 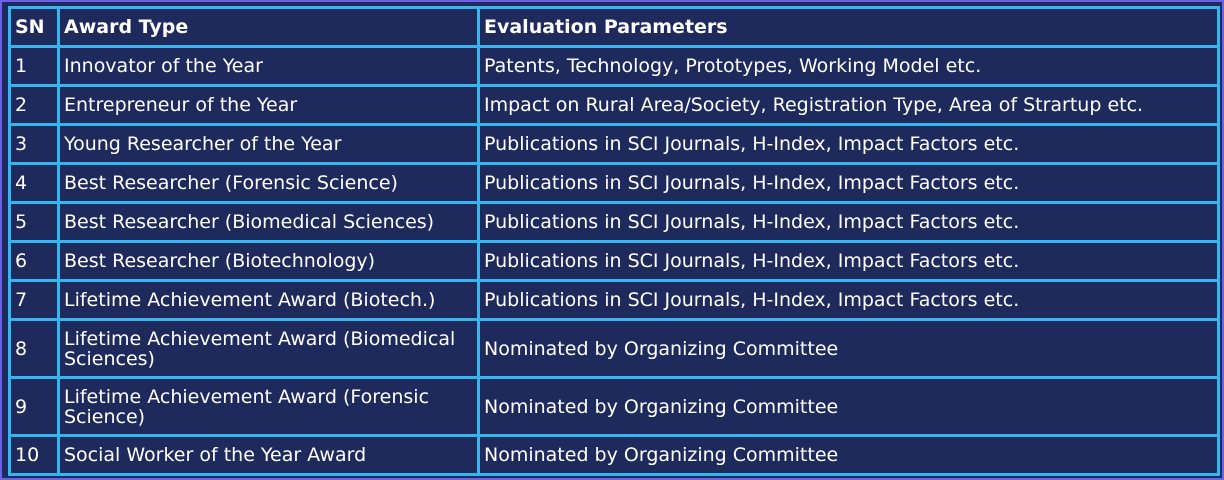 What do you see at coordinates (34, 348) in the screenshot?
I see `row-sn: 8` at bounding box center [34, 348].